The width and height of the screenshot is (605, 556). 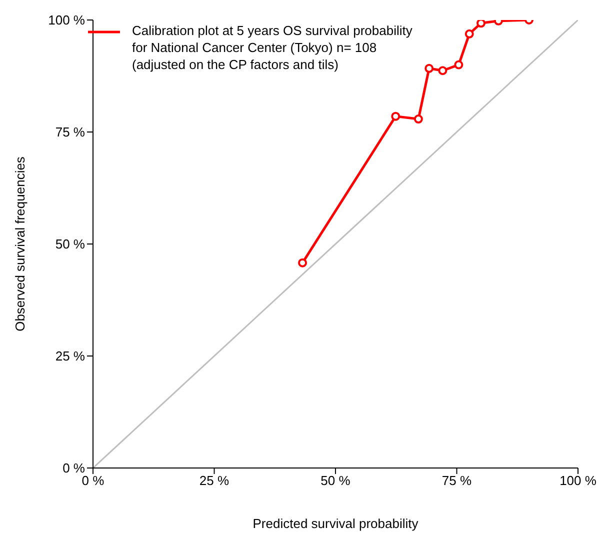 What do you see at coordinates (578, 480) in the screenshot?
I see `x-tick-label: 100 %` at bounding box center [578, 480].